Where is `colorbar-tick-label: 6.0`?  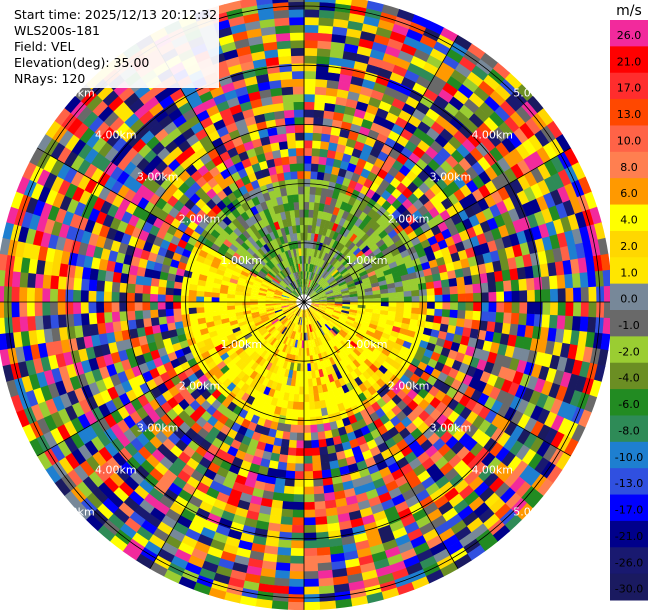
colorbar-tick-label: 6.0 is located at coordinates (629, 193).